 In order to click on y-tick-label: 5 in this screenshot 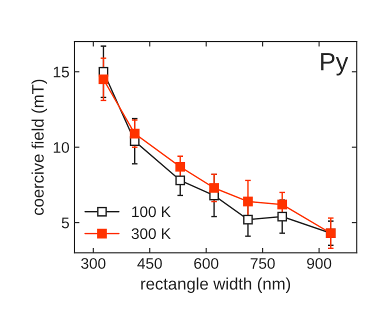, I will do `click(65, 223)`.